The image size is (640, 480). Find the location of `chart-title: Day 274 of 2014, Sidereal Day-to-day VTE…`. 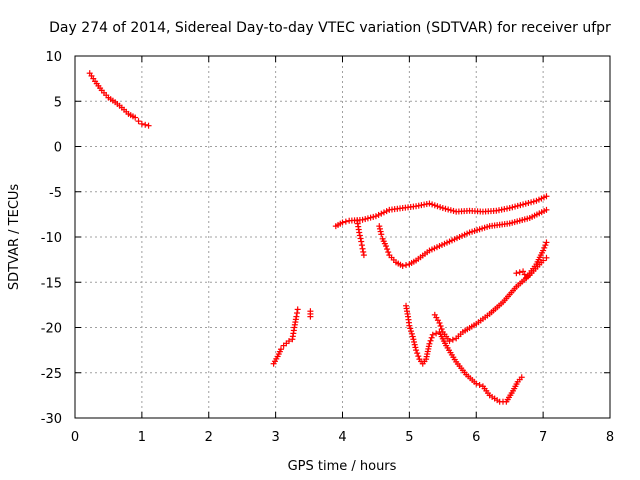

chart-title: Day 274 of 2014, Sidereal Day-to-day VTE… is located at coordinates (330, 28).